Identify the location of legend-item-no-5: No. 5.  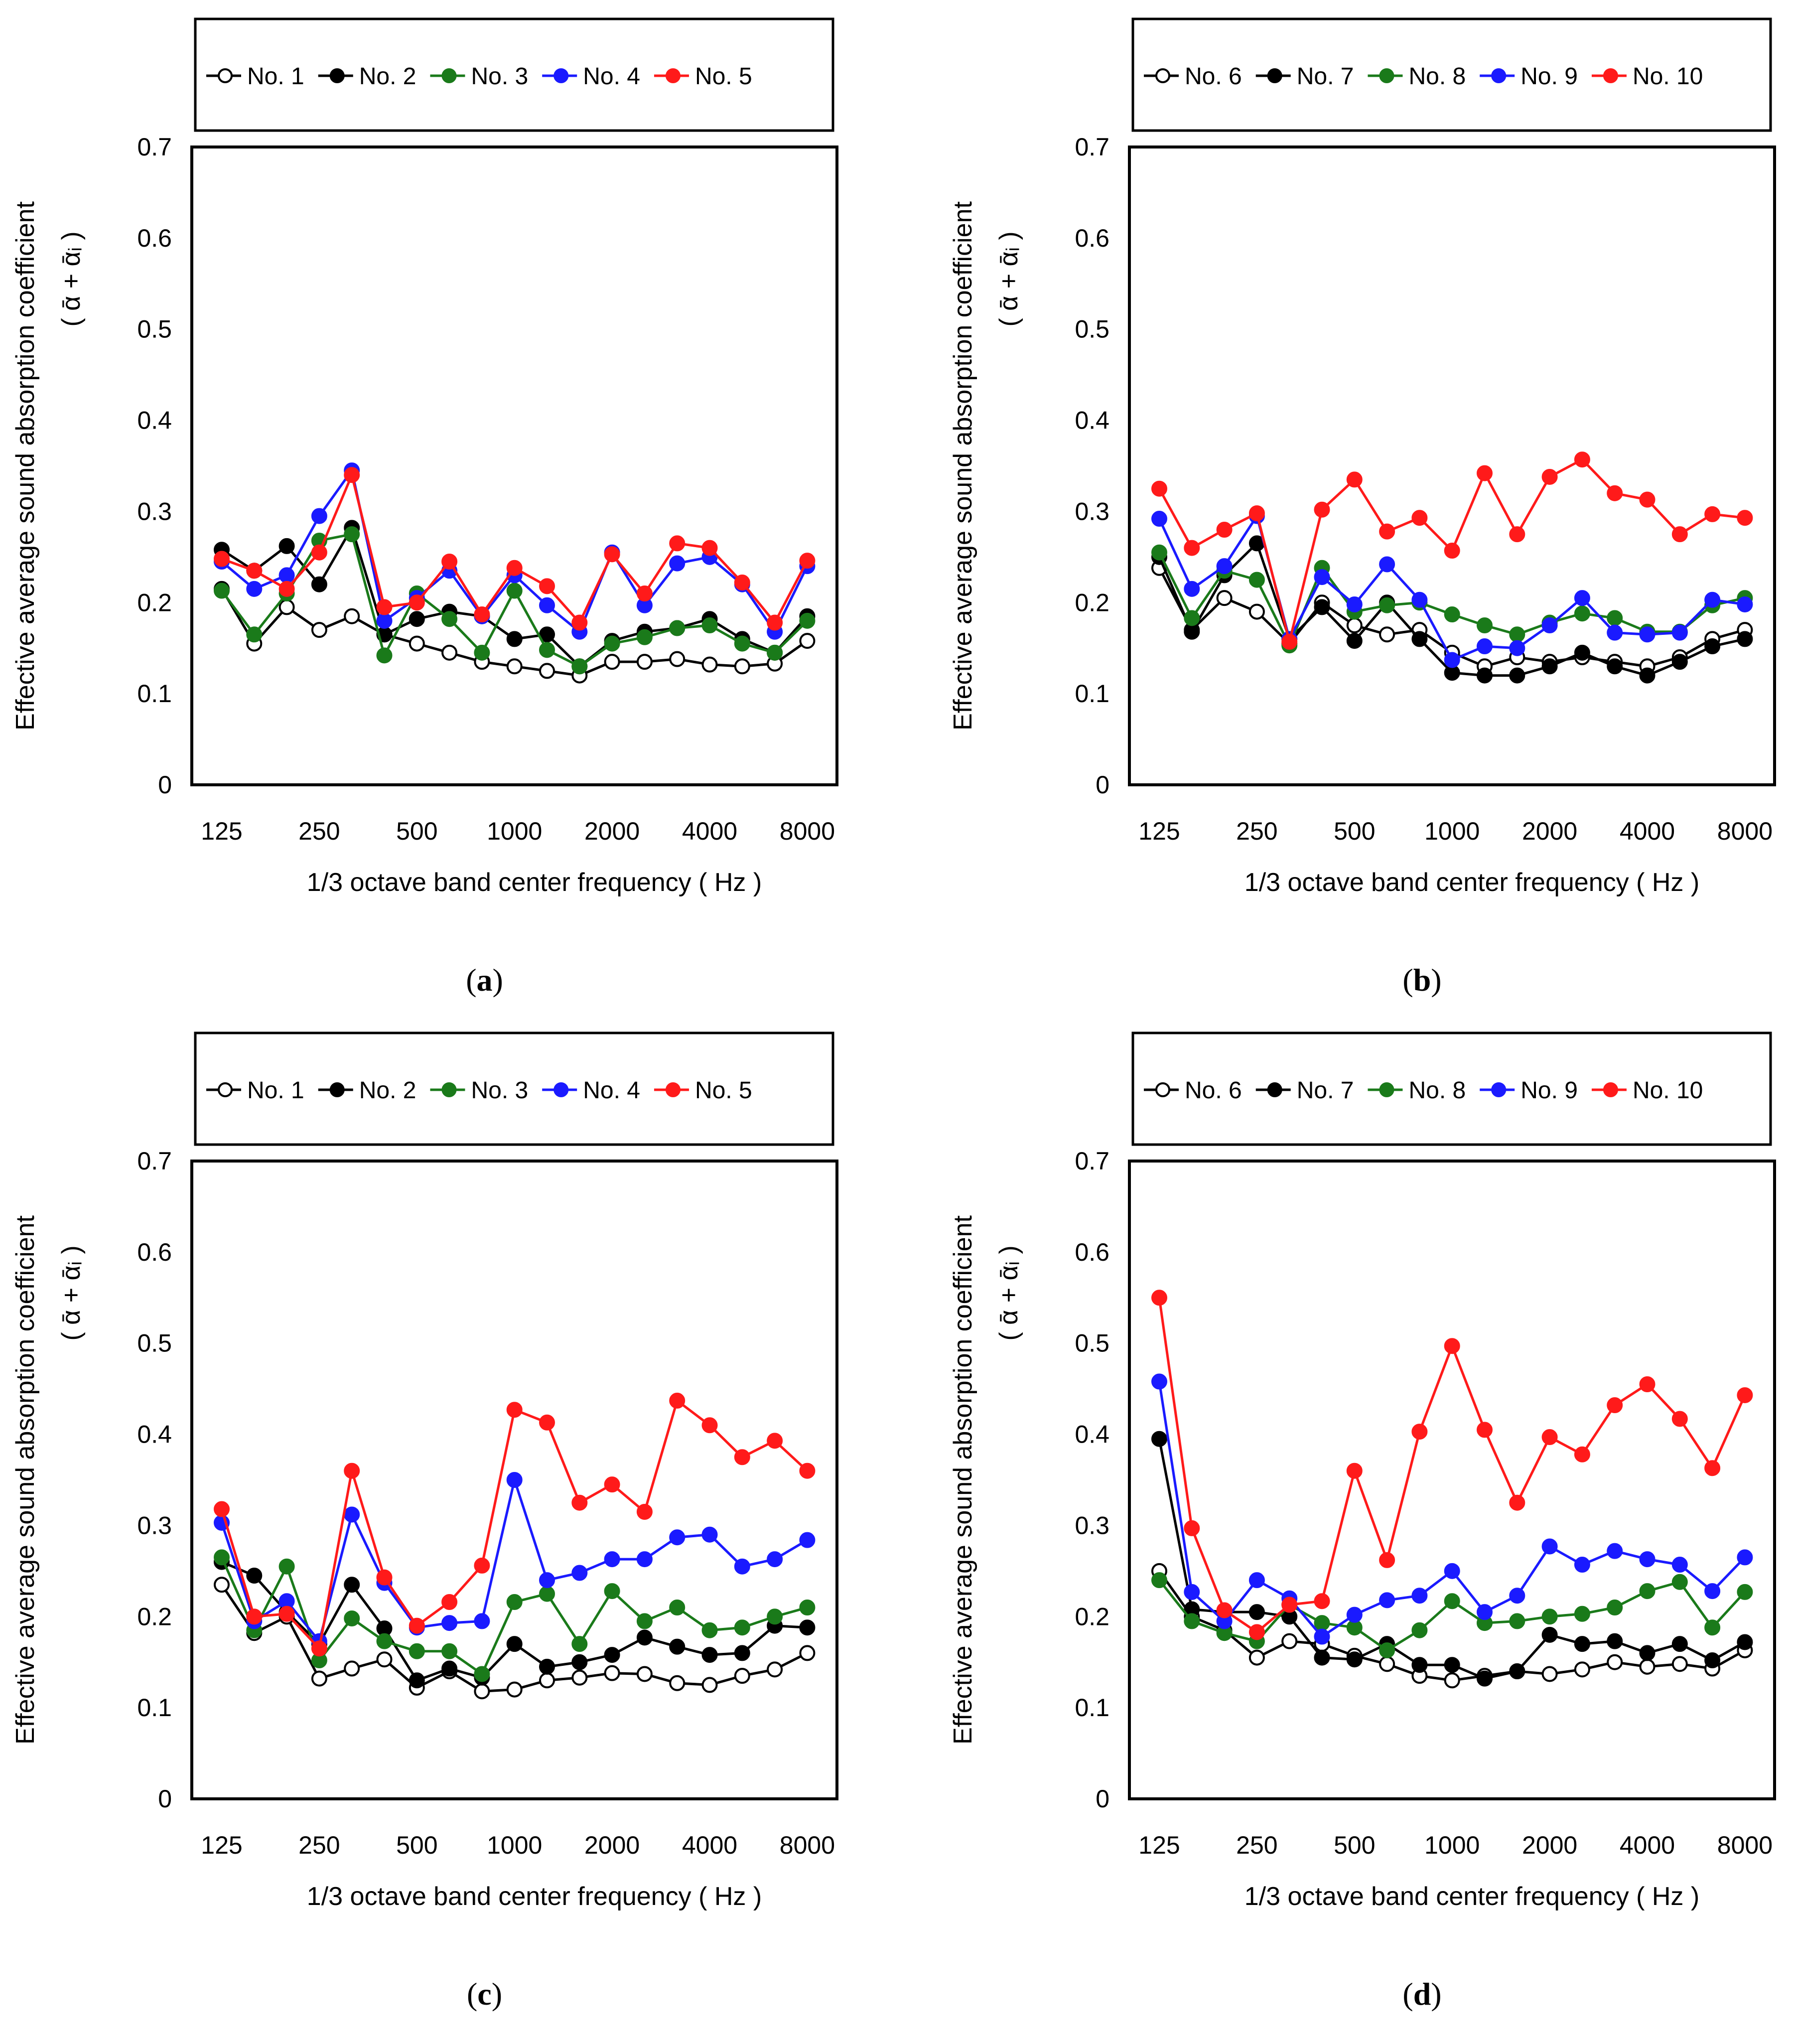
(703, 1090).